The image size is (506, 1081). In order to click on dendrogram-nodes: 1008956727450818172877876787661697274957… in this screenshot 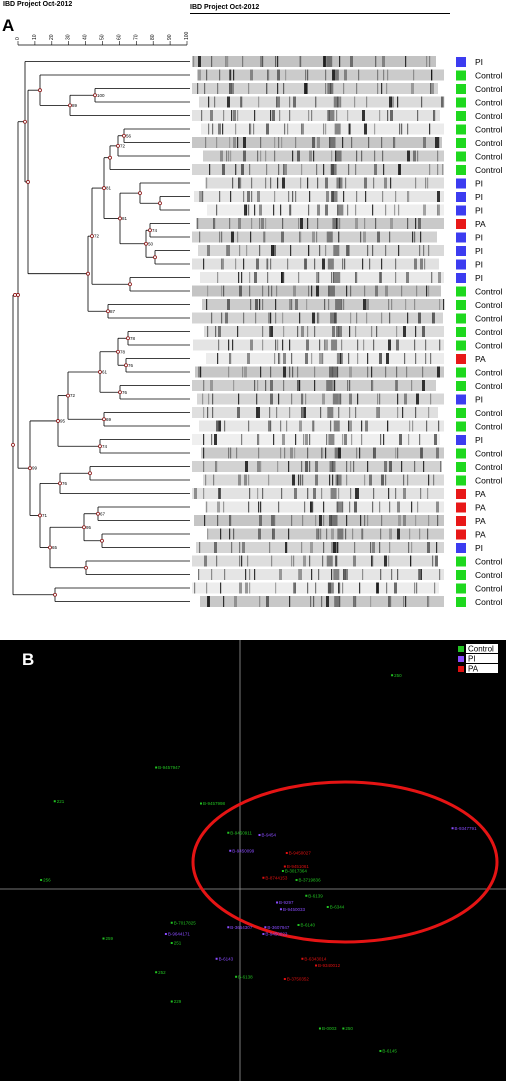, I will do `click(86, 342)`.